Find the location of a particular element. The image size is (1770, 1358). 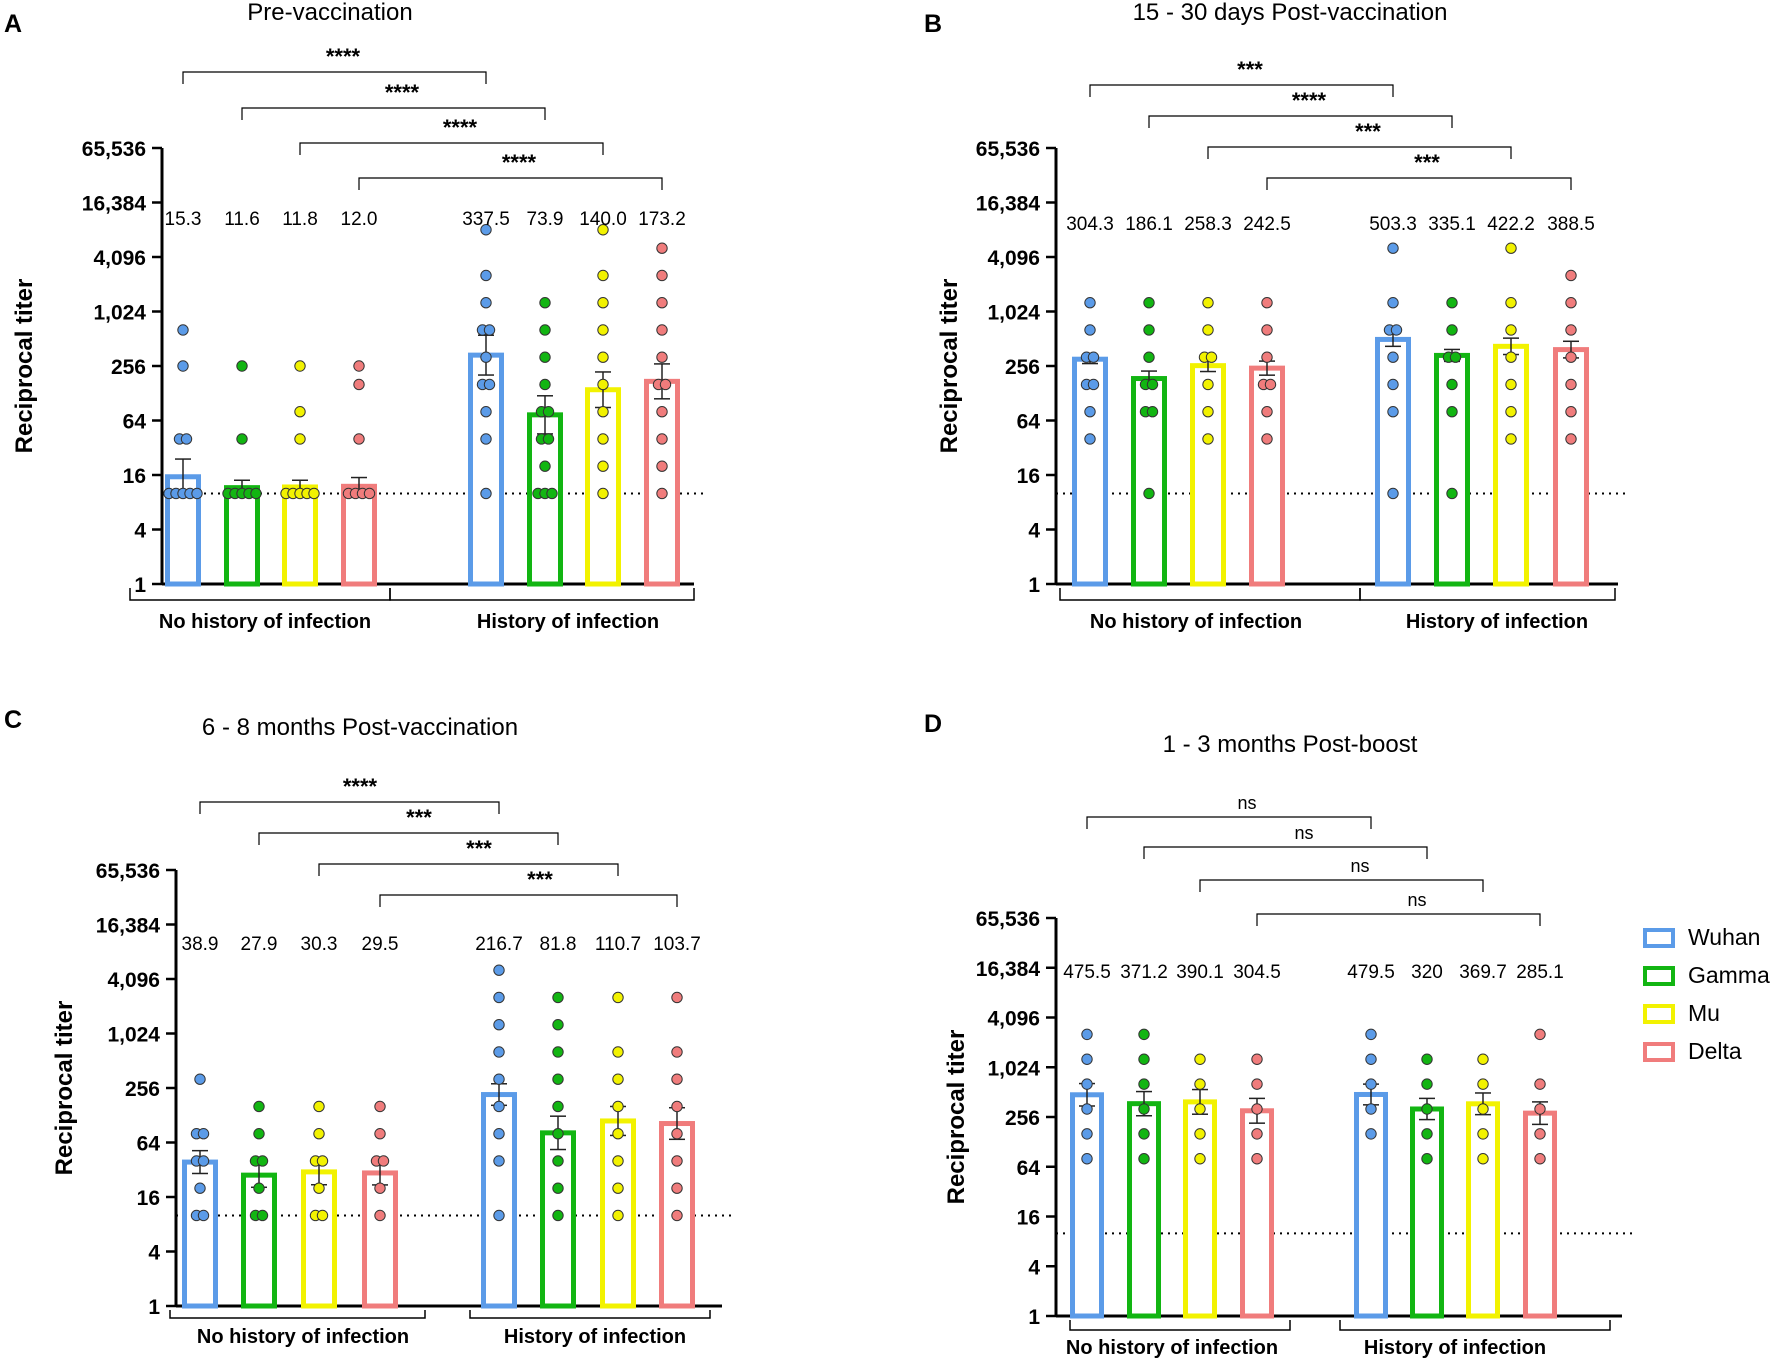

mean-label: 73.9 is located at coordinates (545, 219).